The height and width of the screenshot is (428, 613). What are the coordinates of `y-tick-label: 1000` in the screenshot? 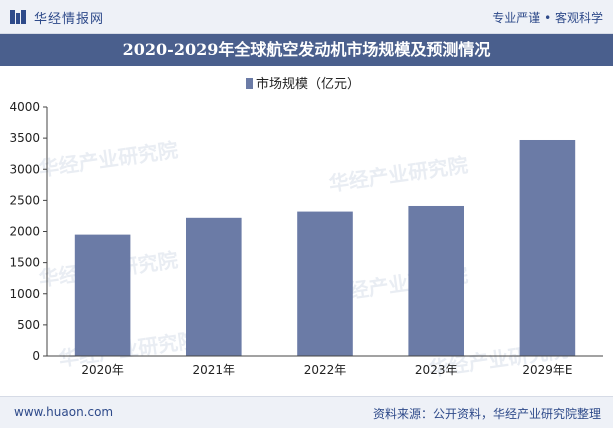 It's located at (24, 294).